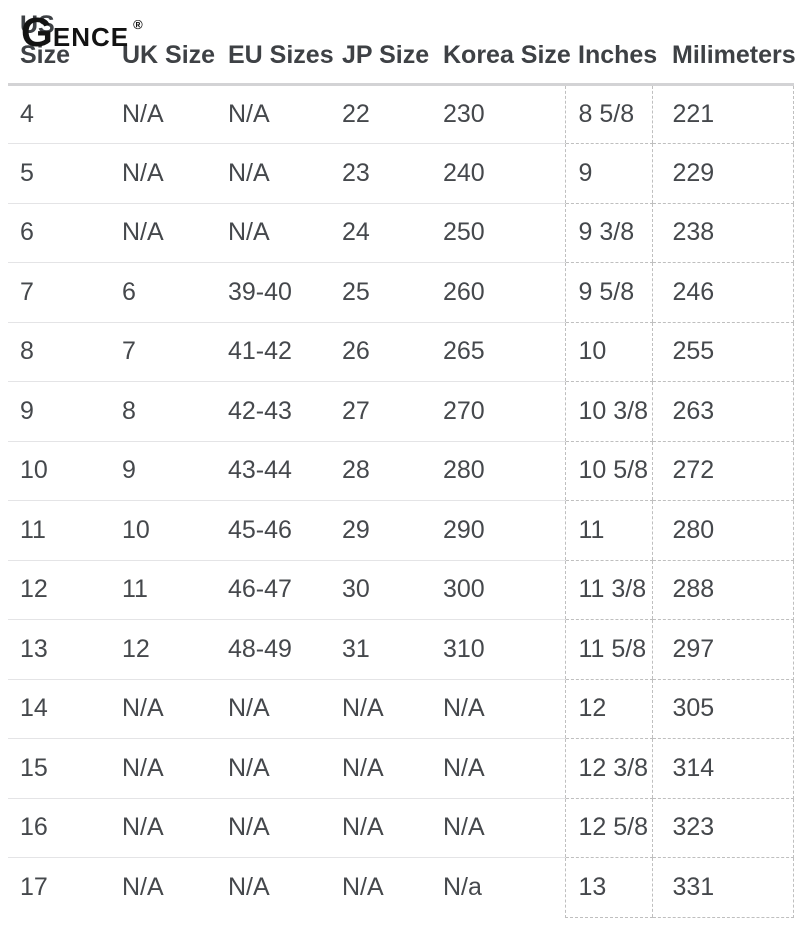  What do you see at coordinates (380, 649) in the screenshot?
I see `cell-jp-size: 31` at bounding box center [380, 649].